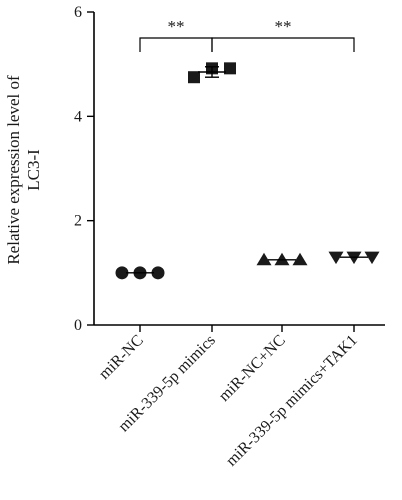 The height and width of the screenshot is (500, 402). What do you see at coordinates (121, 357) in the screenshot?
I see `x-category-label: miR-NC` at bounding box center [121, 357].